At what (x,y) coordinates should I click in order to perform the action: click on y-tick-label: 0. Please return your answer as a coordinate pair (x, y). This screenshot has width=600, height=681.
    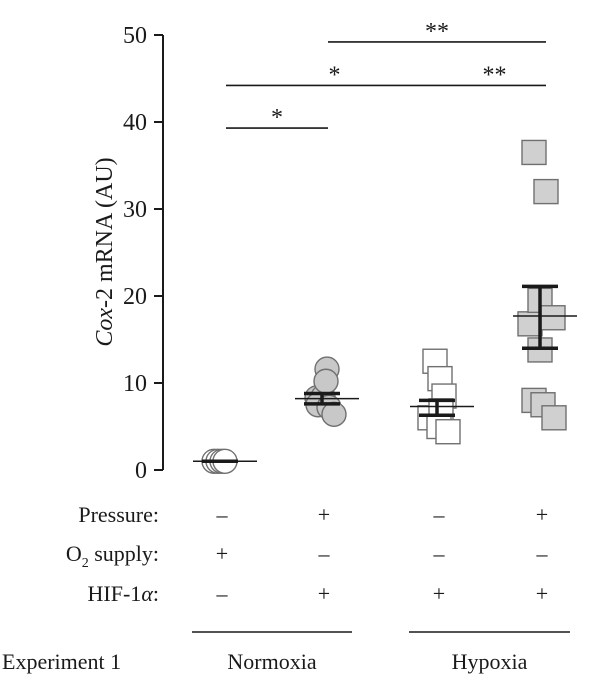
    Looking at the image, I should click on (141, 471).